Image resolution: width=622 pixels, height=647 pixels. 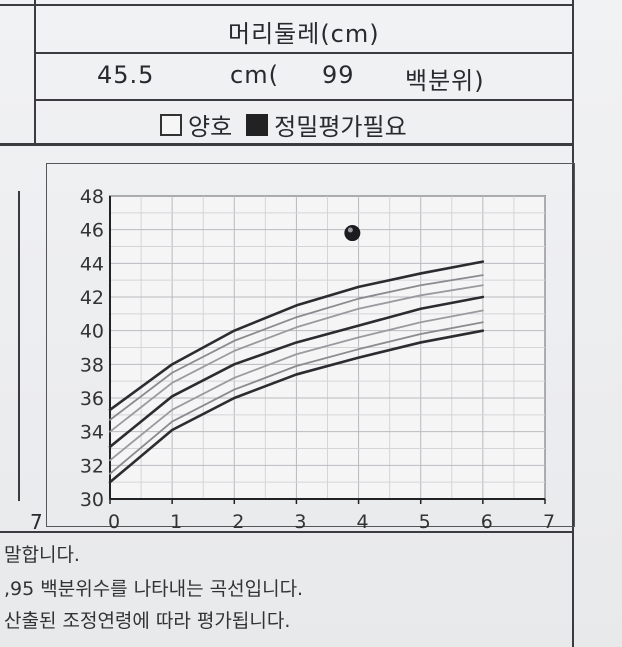 What do you see at coordinates (92, 264) in the screenshot?
I see `y-tick-label: 44` at bounding box center [92, 264].